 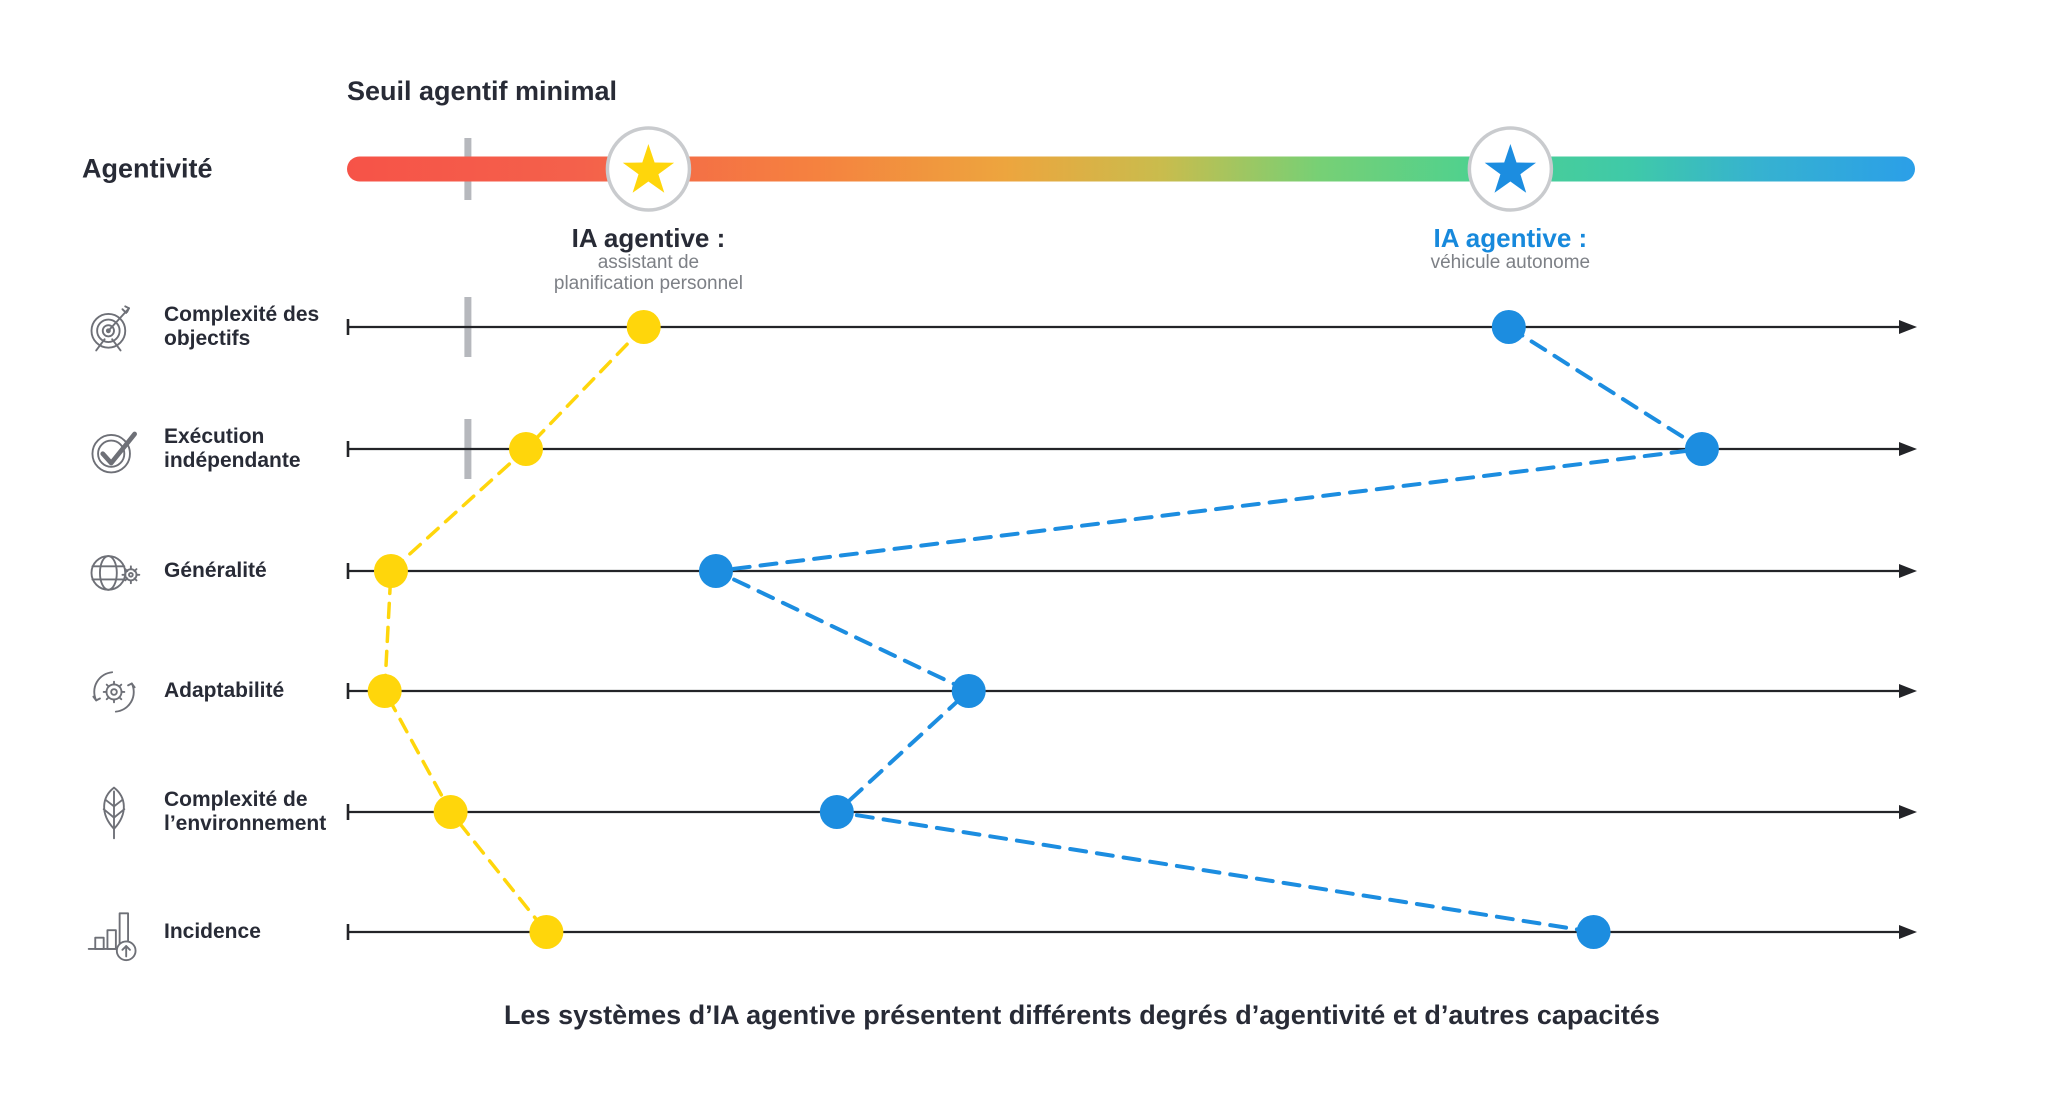 What do you see at coordinates (215, 570) in the screenshot?
I see `dimension-label: Généralité` at bounding box center [215, 570].